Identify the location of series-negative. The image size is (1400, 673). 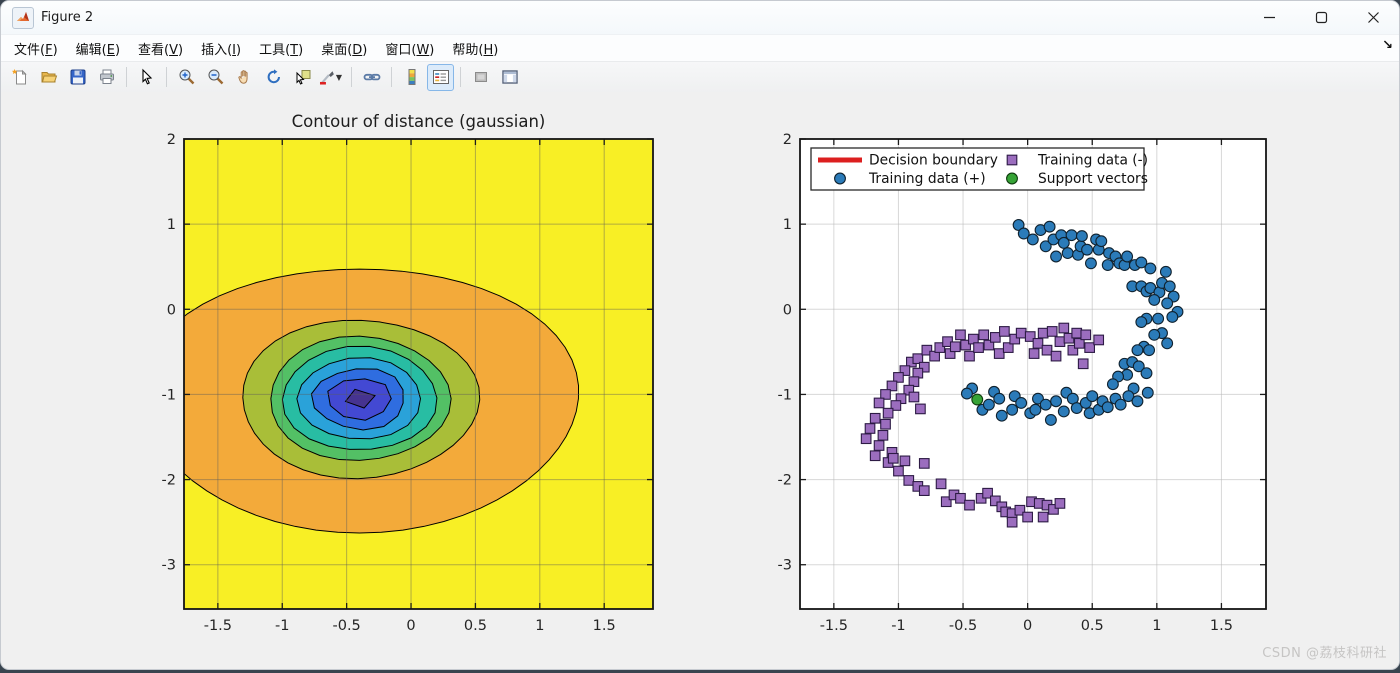
(982, 425).